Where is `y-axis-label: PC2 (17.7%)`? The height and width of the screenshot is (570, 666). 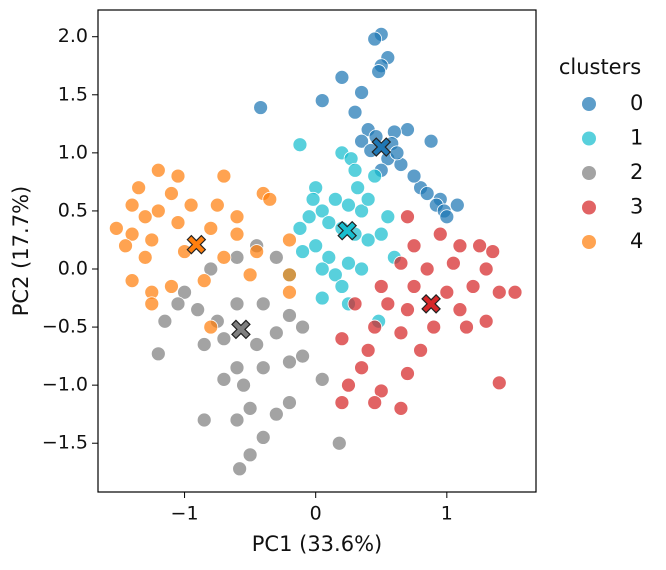 y-axis-label: PC2 (17.7%) is located at coordinates (21, 251).